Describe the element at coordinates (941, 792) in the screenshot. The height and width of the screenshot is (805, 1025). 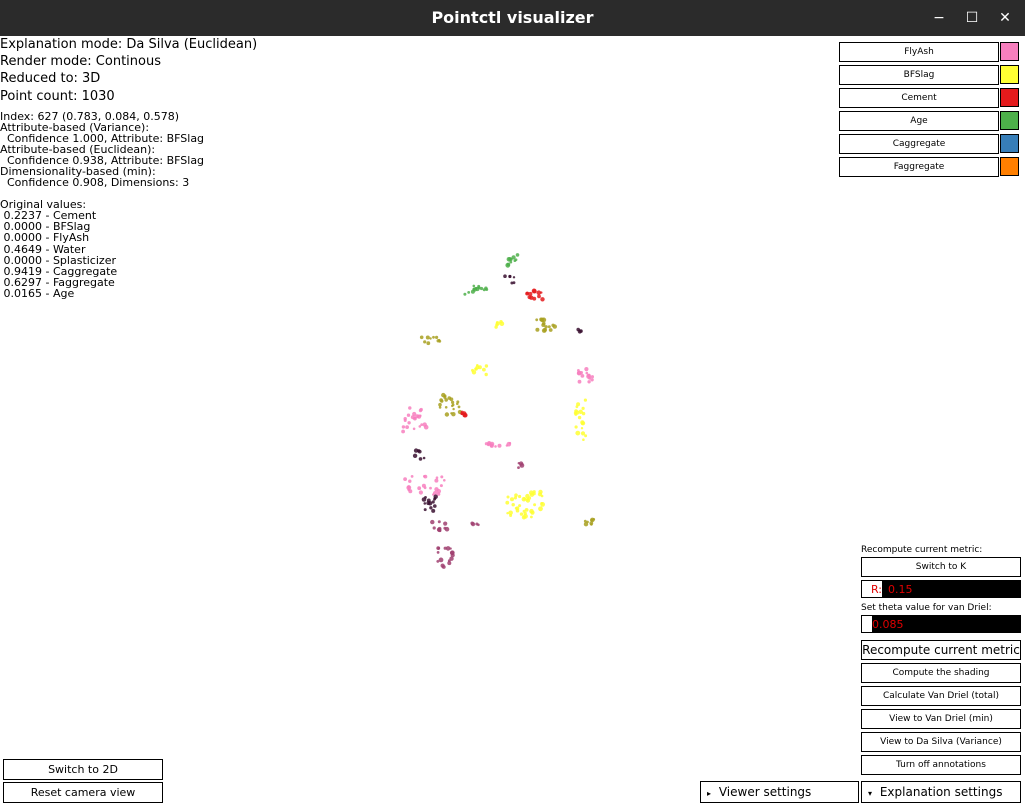
I see `explanation-settings-button: ▾ Explanation settings` at that location.